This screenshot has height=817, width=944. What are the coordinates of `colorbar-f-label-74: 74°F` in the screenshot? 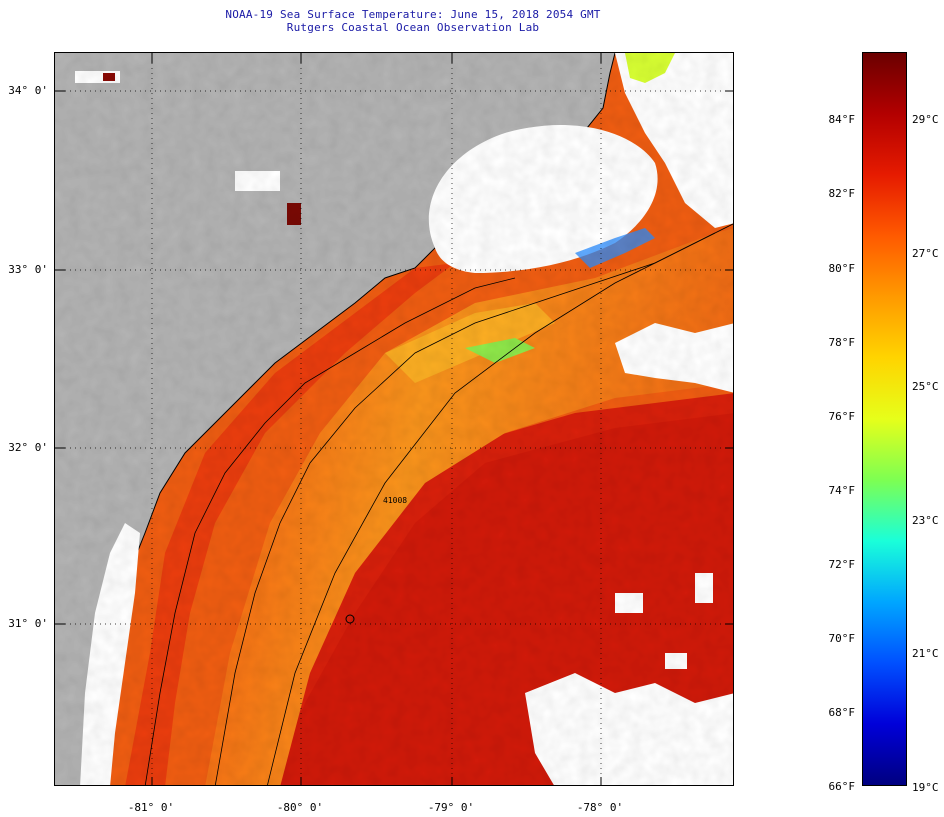 It's located at (842, 490).